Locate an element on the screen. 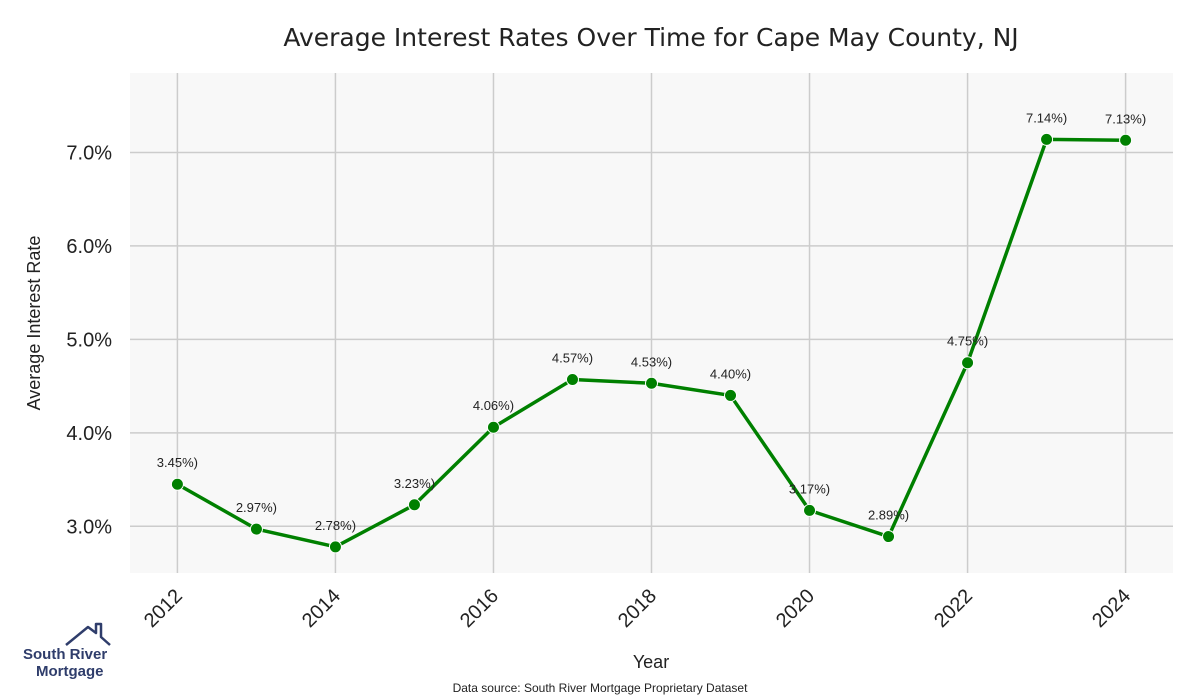  data-label: 4.75%) is located at coordinates (967, 341).